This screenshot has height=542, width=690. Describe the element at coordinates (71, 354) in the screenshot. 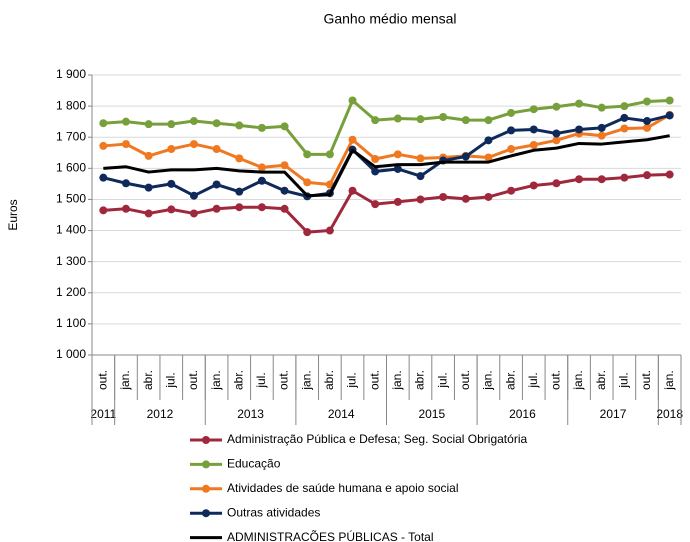

I see `y-tick-label: 1 000` at that location.